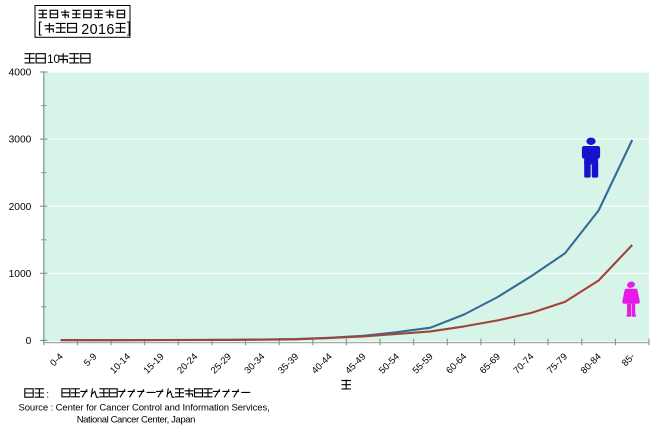 Image resolution: width=660 pixels, height=432 pixels. Describe the element at coordinates (20, 73) in the screenshot. I see `svg-text: 4000` at that location.